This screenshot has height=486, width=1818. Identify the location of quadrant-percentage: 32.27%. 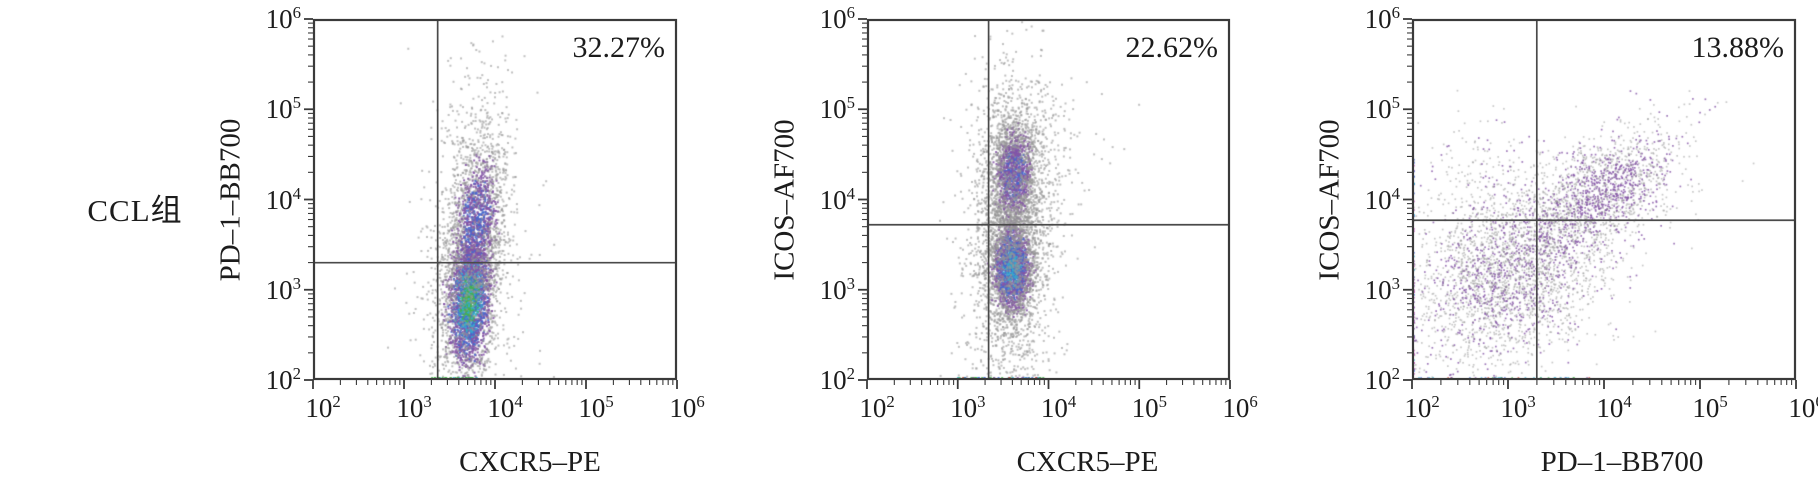
(619, 47).